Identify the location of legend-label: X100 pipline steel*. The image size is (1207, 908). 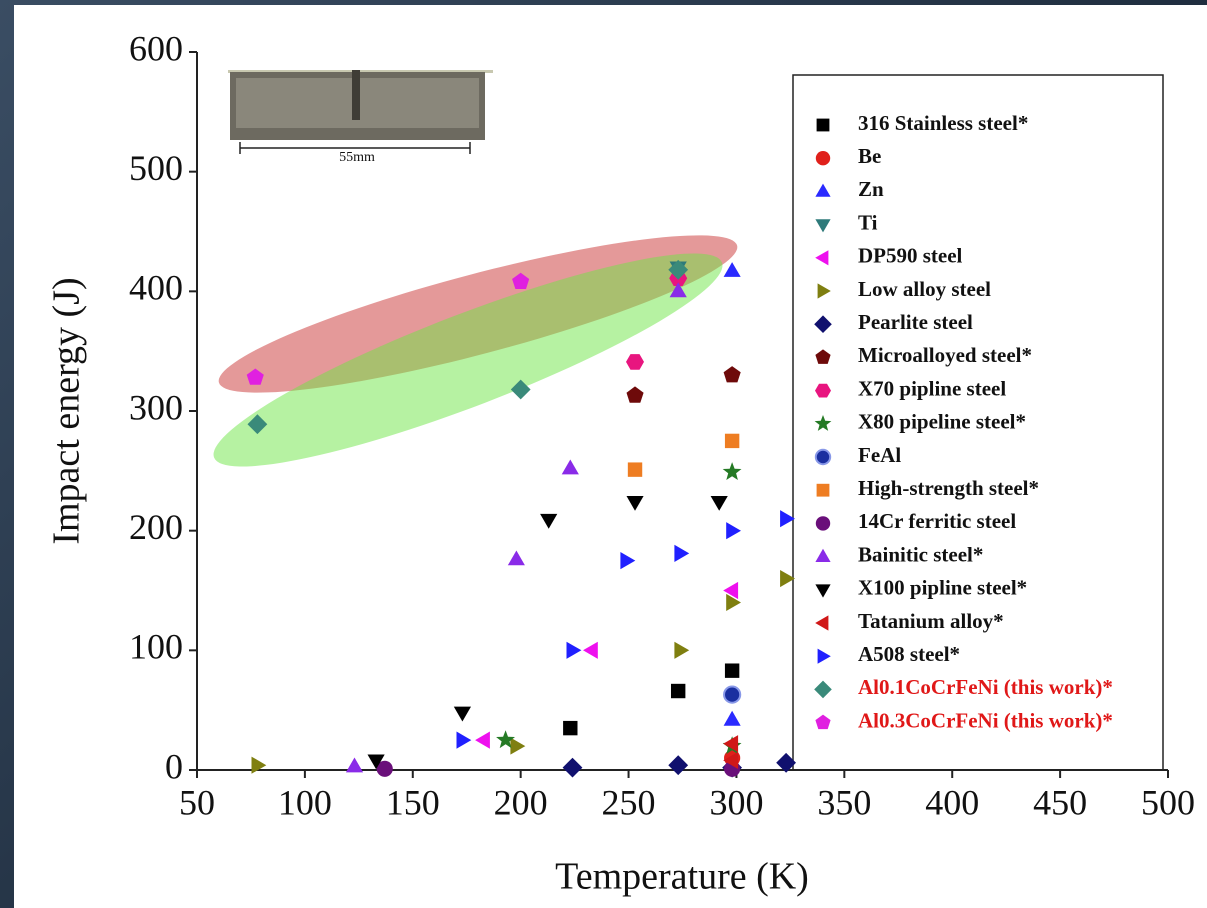
(942, 588).